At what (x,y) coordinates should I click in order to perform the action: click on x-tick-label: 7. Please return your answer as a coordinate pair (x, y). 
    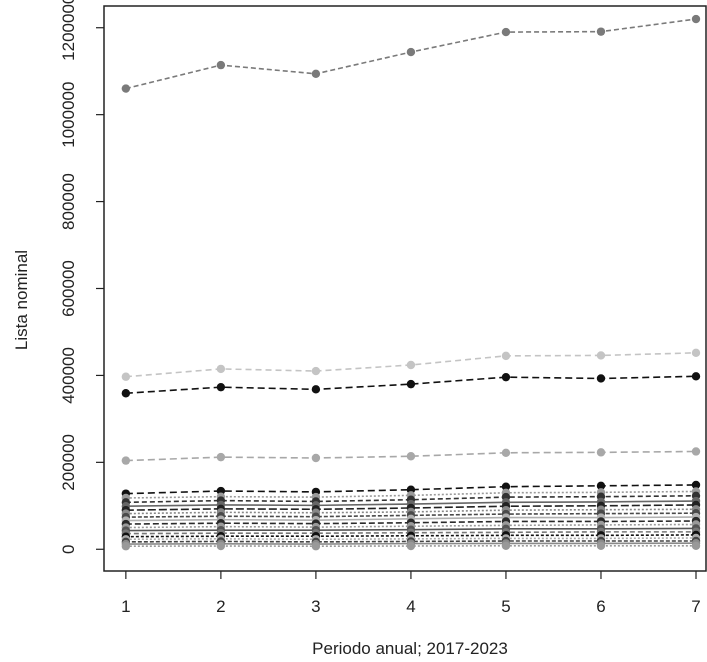
    Looking at the image, I should click on (695, 606).